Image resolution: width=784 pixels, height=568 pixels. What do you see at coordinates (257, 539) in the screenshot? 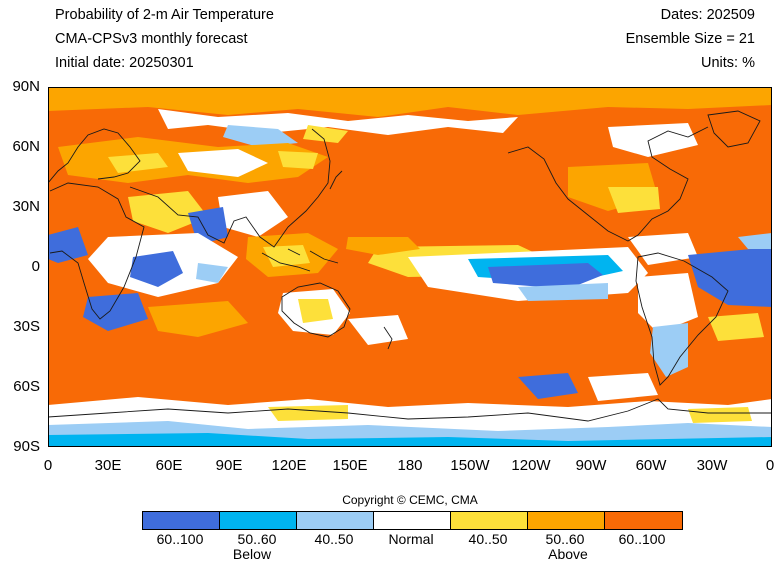
I see `legend-label-below-50-60: 50..60` at bounding box center [257, 539].